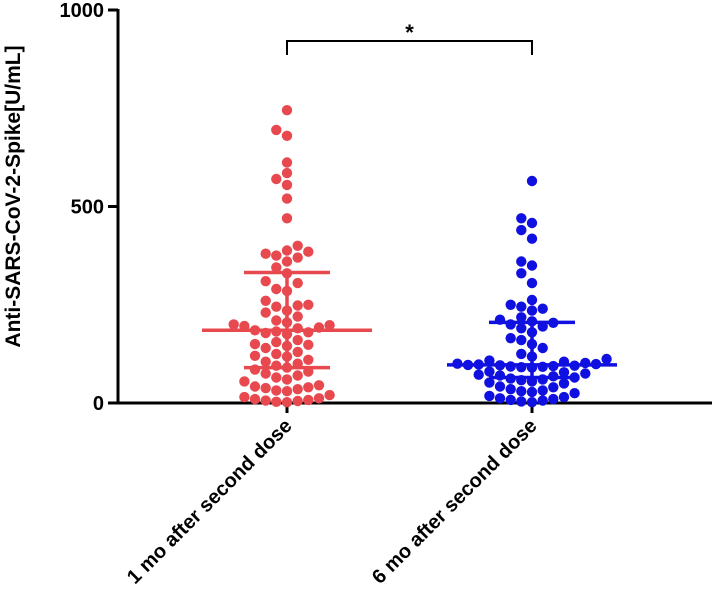 This screenshot has height=614, width=712. Describe the element at coordinates (409, 32) in the screenshot. I see `significance-label: *` at that location.